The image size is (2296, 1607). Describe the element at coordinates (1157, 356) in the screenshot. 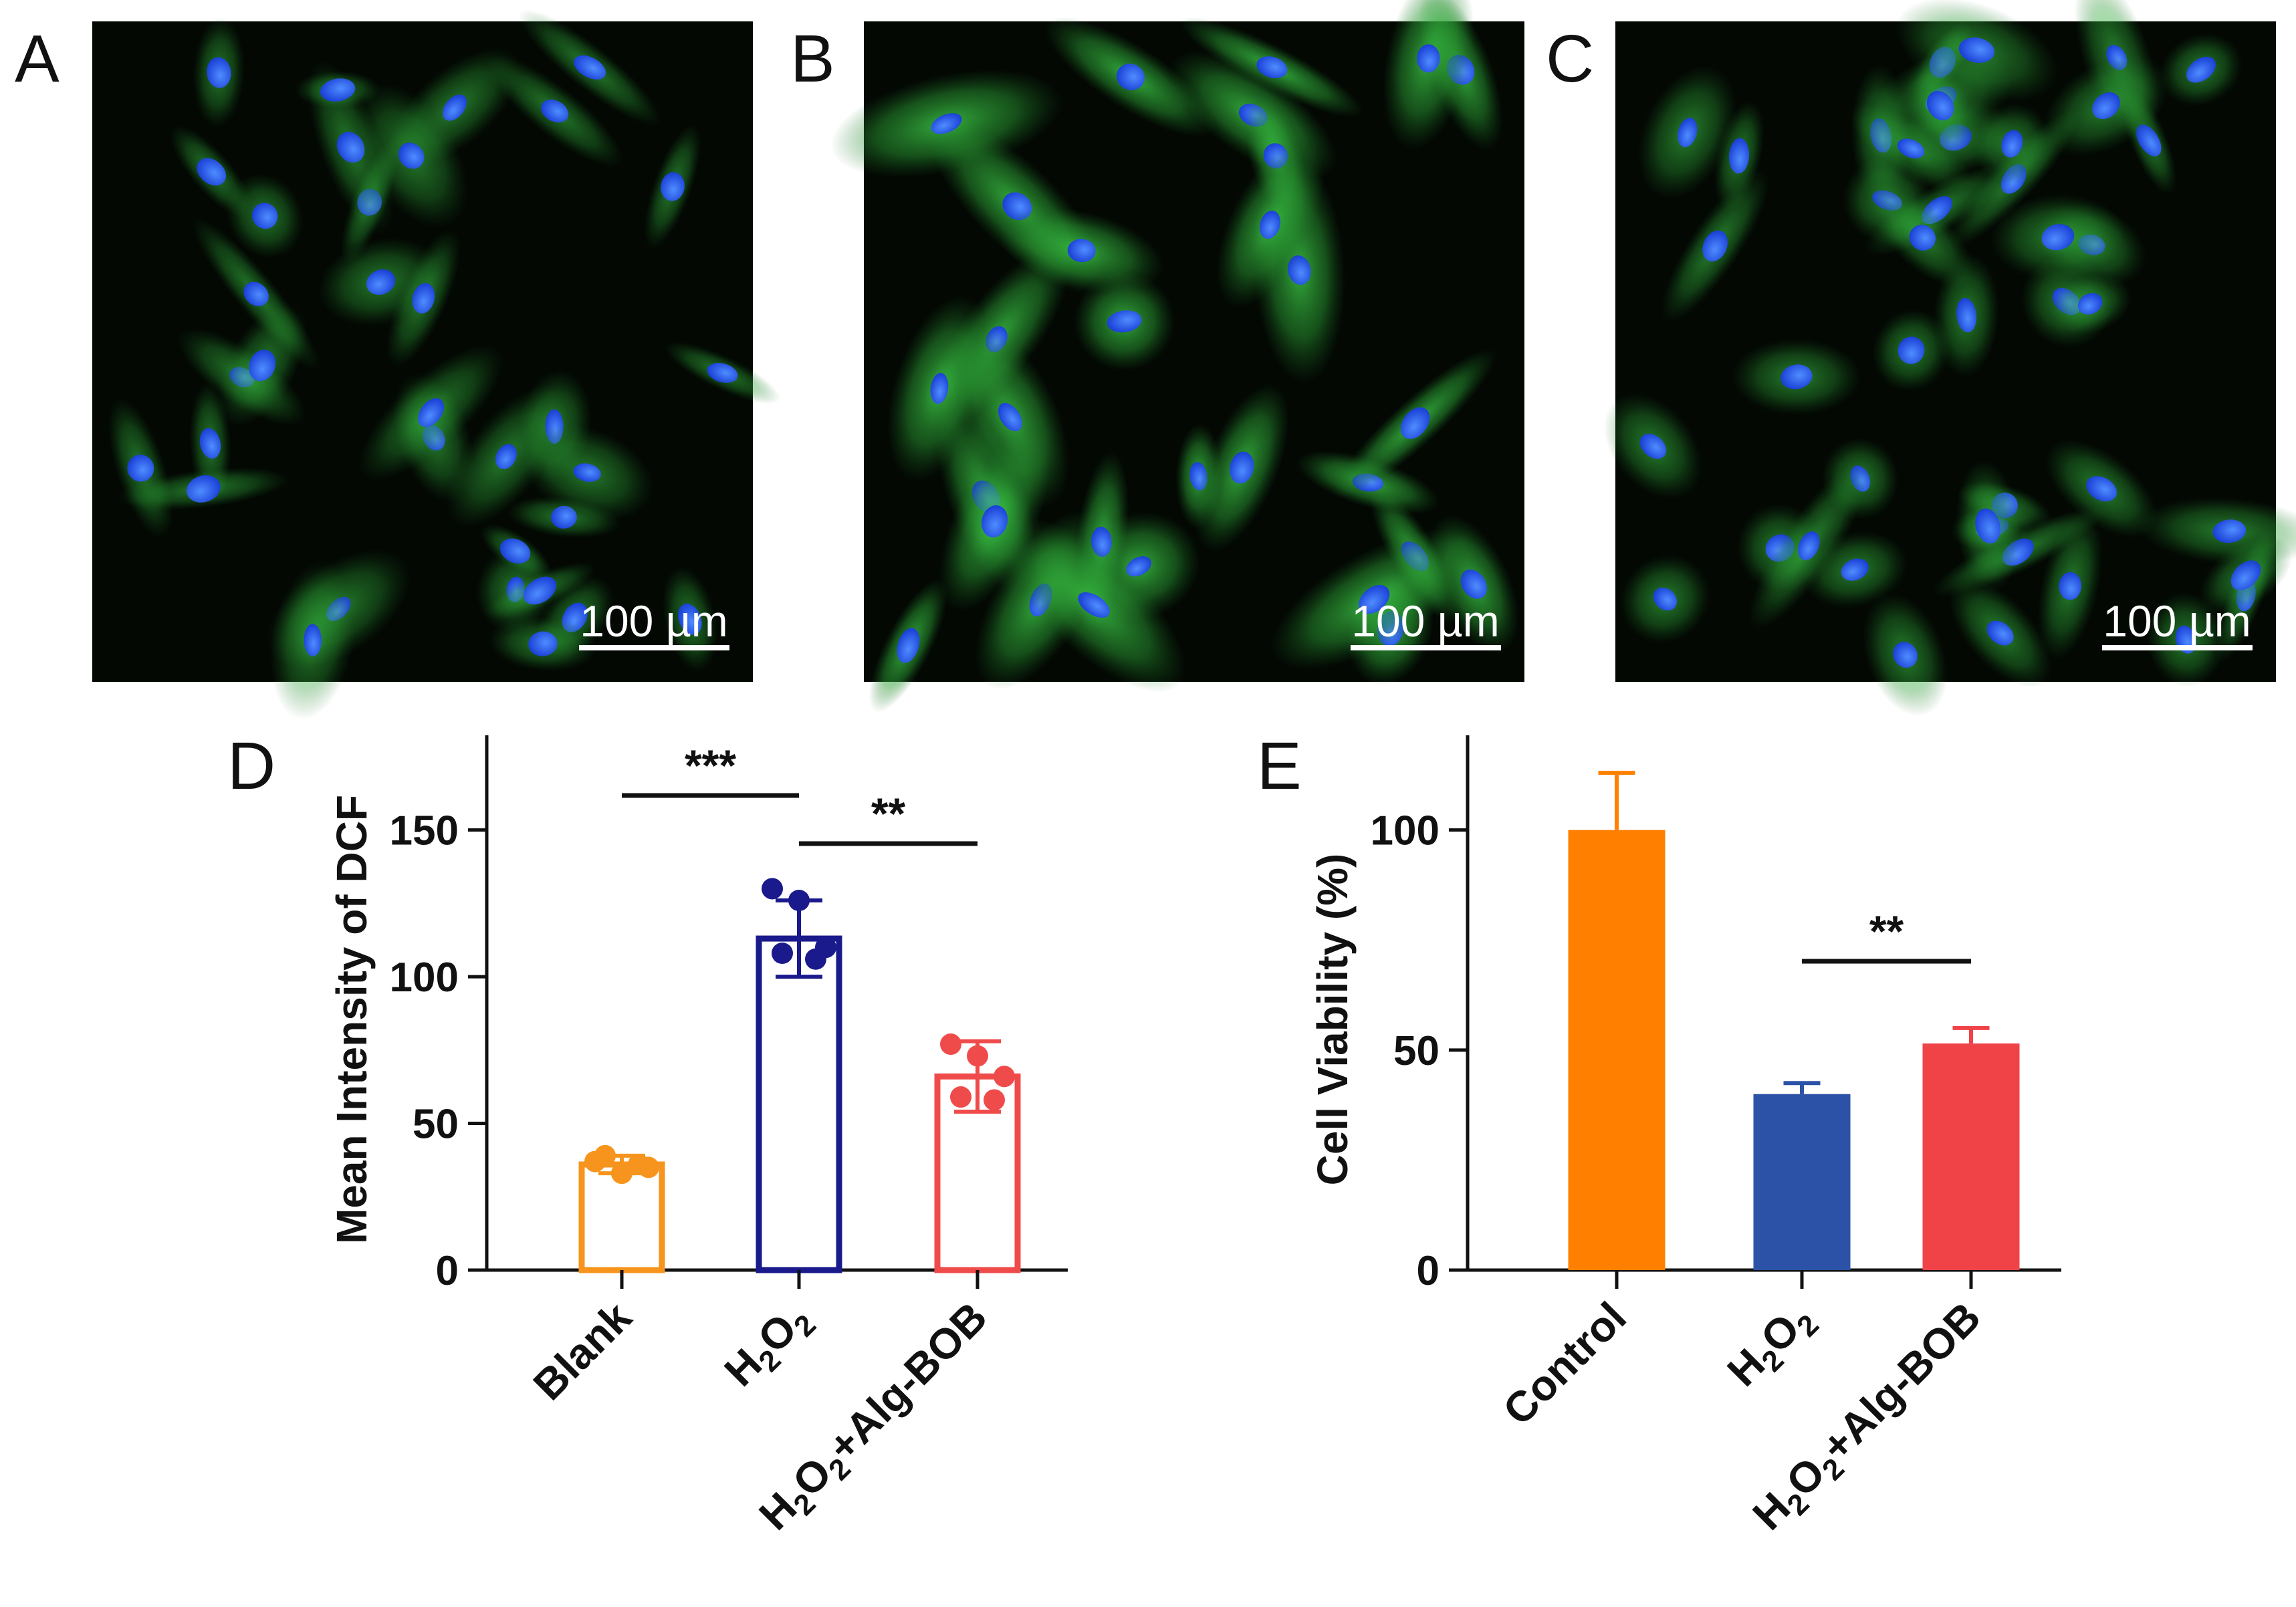

I see `micrograph-panel-b: B 100 µm` at that location.